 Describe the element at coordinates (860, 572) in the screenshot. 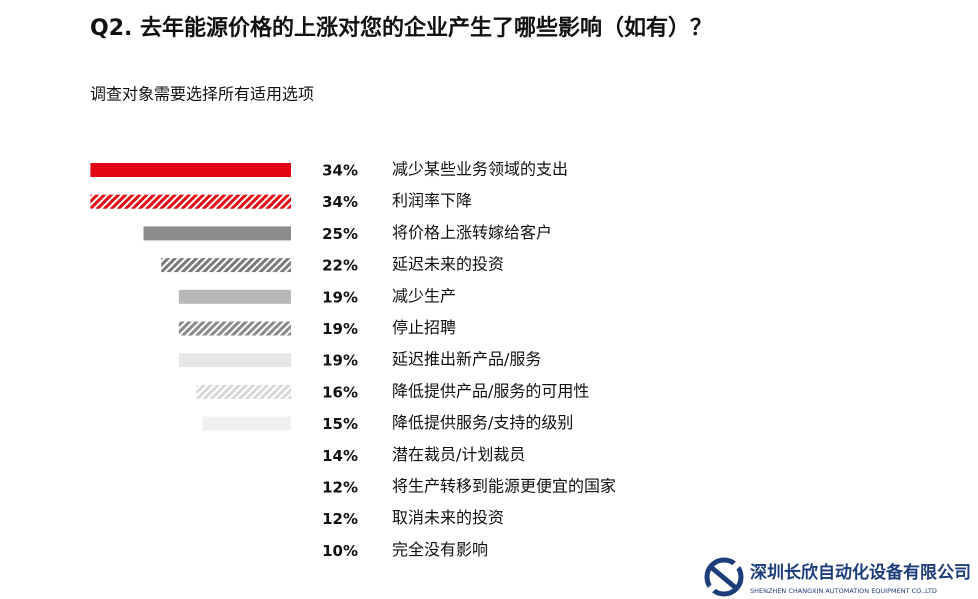

I see `logo-name: 深圳长欣自动化设备有限公司` at that location.